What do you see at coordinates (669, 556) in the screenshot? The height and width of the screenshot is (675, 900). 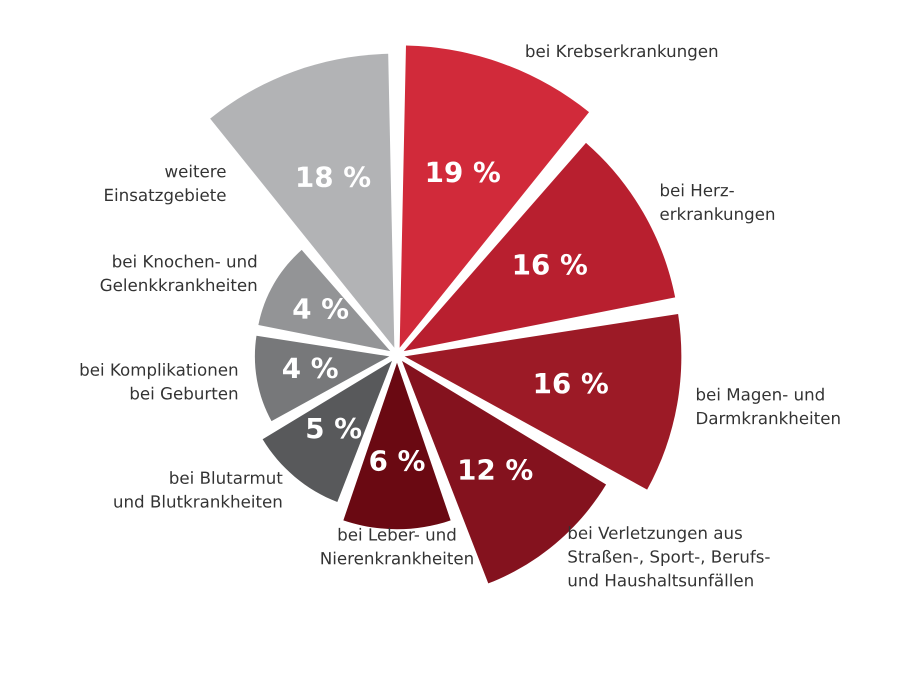 I see `category-label: bei Verletzungen aus Straßen-, Sport-, Berufs- und Haushaltsunfällen` at bounding box center [669, 556].